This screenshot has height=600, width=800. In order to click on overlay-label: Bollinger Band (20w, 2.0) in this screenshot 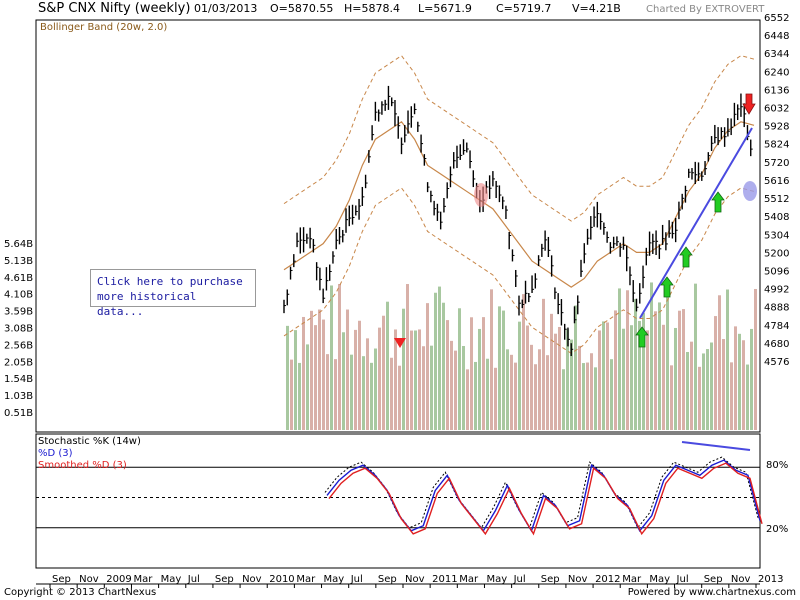, I will do `click(104, 27)`.